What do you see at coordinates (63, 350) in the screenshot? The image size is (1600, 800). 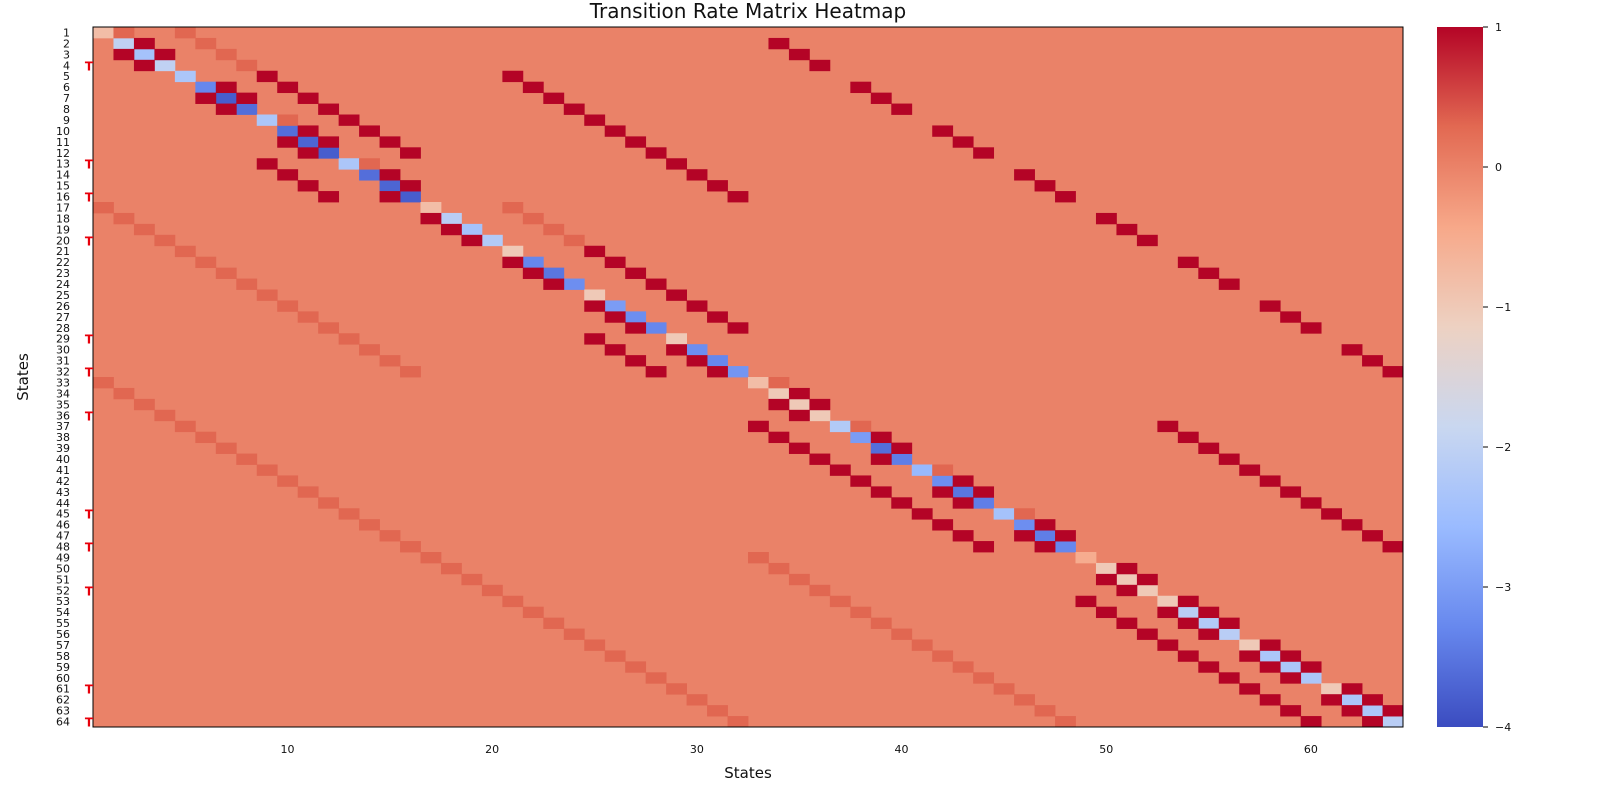 I see `y-tick-label: 30` at bounding box center [63, 350].